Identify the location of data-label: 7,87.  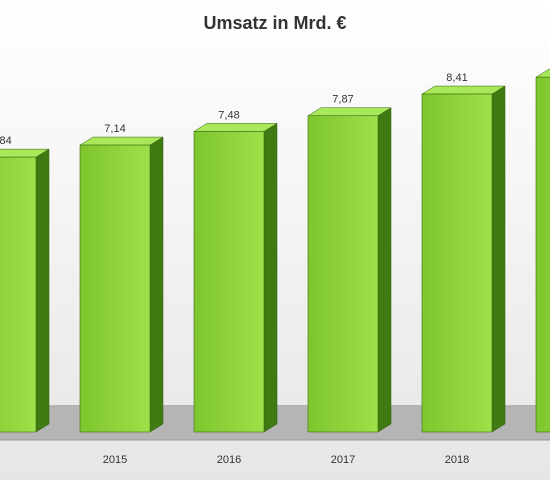
(342, 100).